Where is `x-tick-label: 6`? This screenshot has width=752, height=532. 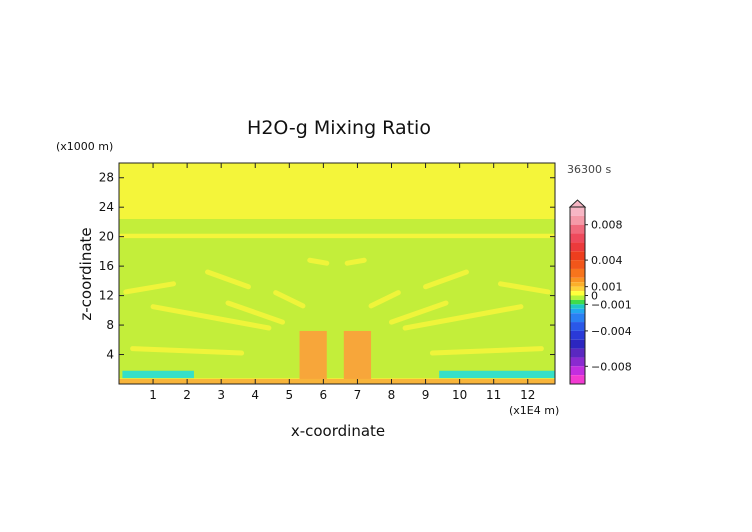
x-tick-label: 6 is located at coordinates (324, 395).